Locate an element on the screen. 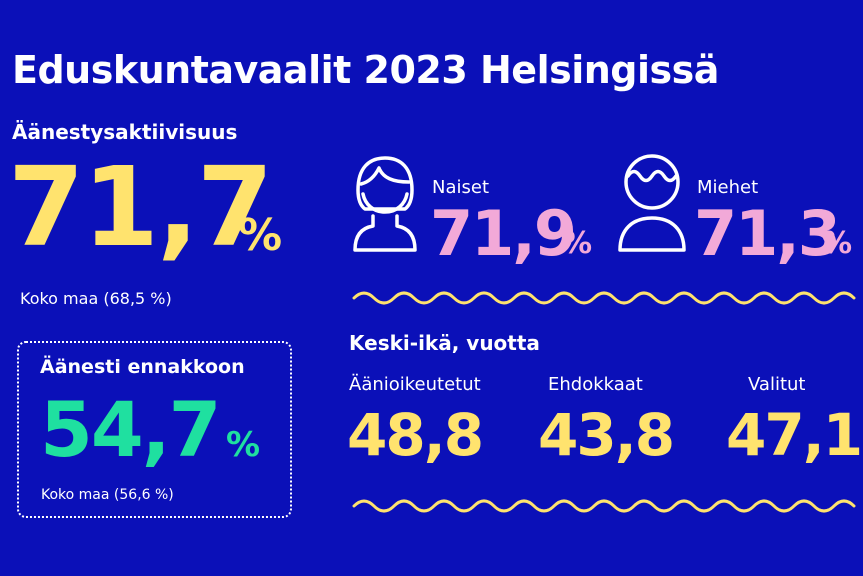 This screenshot has height=576, width=863. page-title: Eduskuntavaalit 2023 Helsingissä is located at coordinates (365, 70).